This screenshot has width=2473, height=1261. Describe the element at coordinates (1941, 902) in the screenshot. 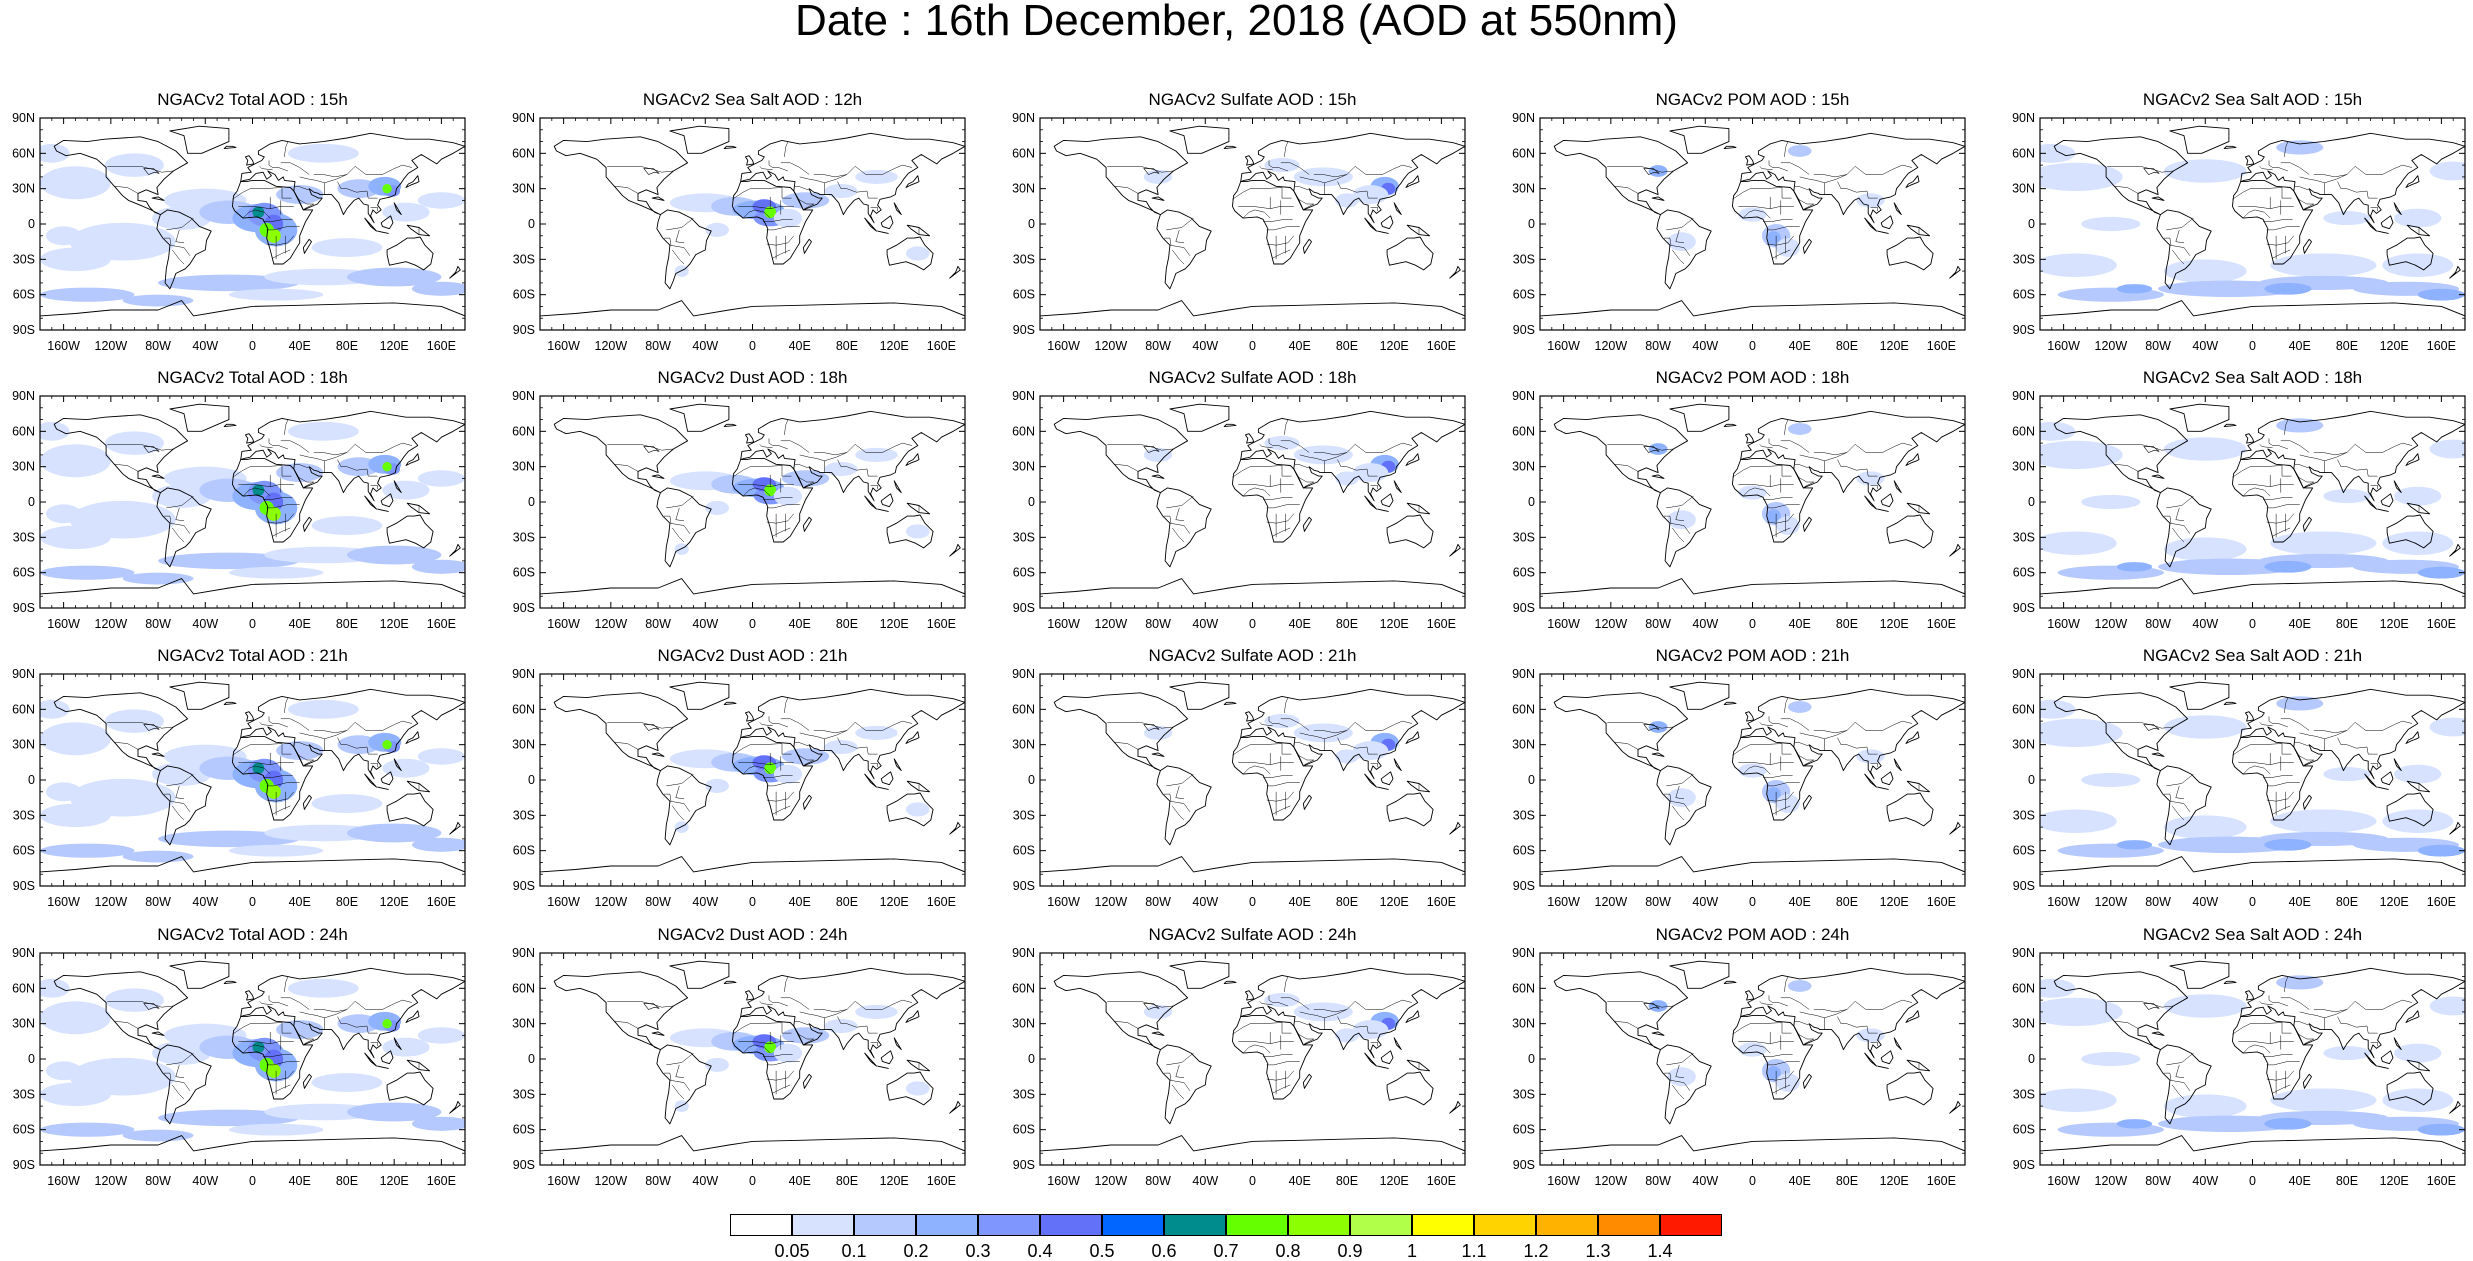

I see `lon-tick-label: 160E` at that location.